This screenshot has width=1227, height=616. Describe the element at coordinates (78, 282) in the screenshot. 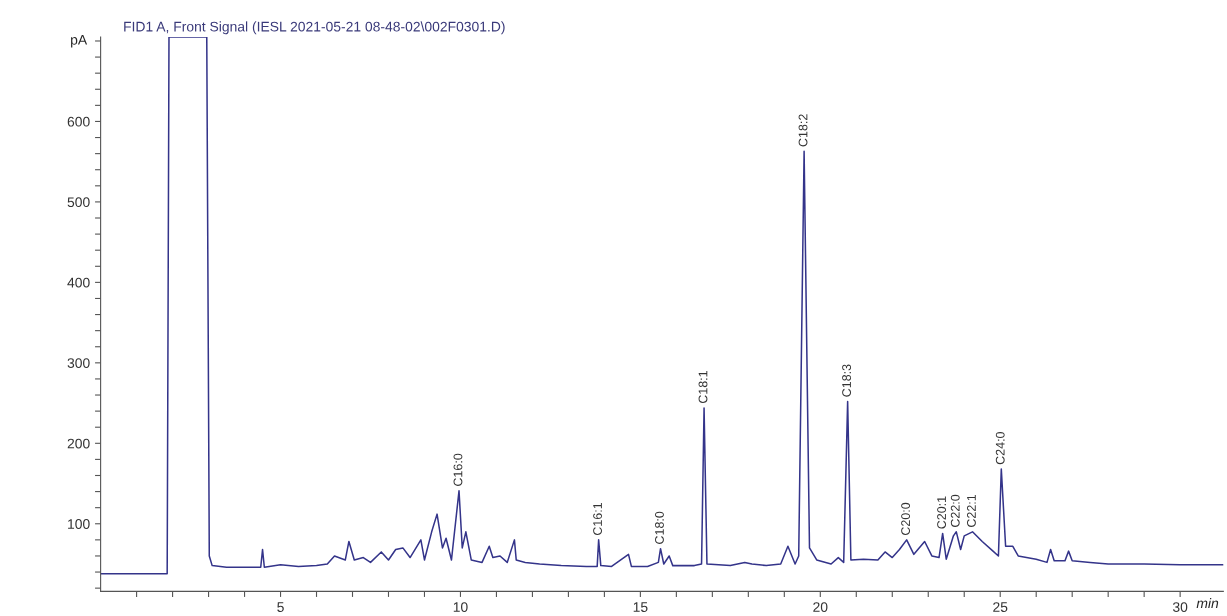

I see `y-tick-label: 400` at that location.